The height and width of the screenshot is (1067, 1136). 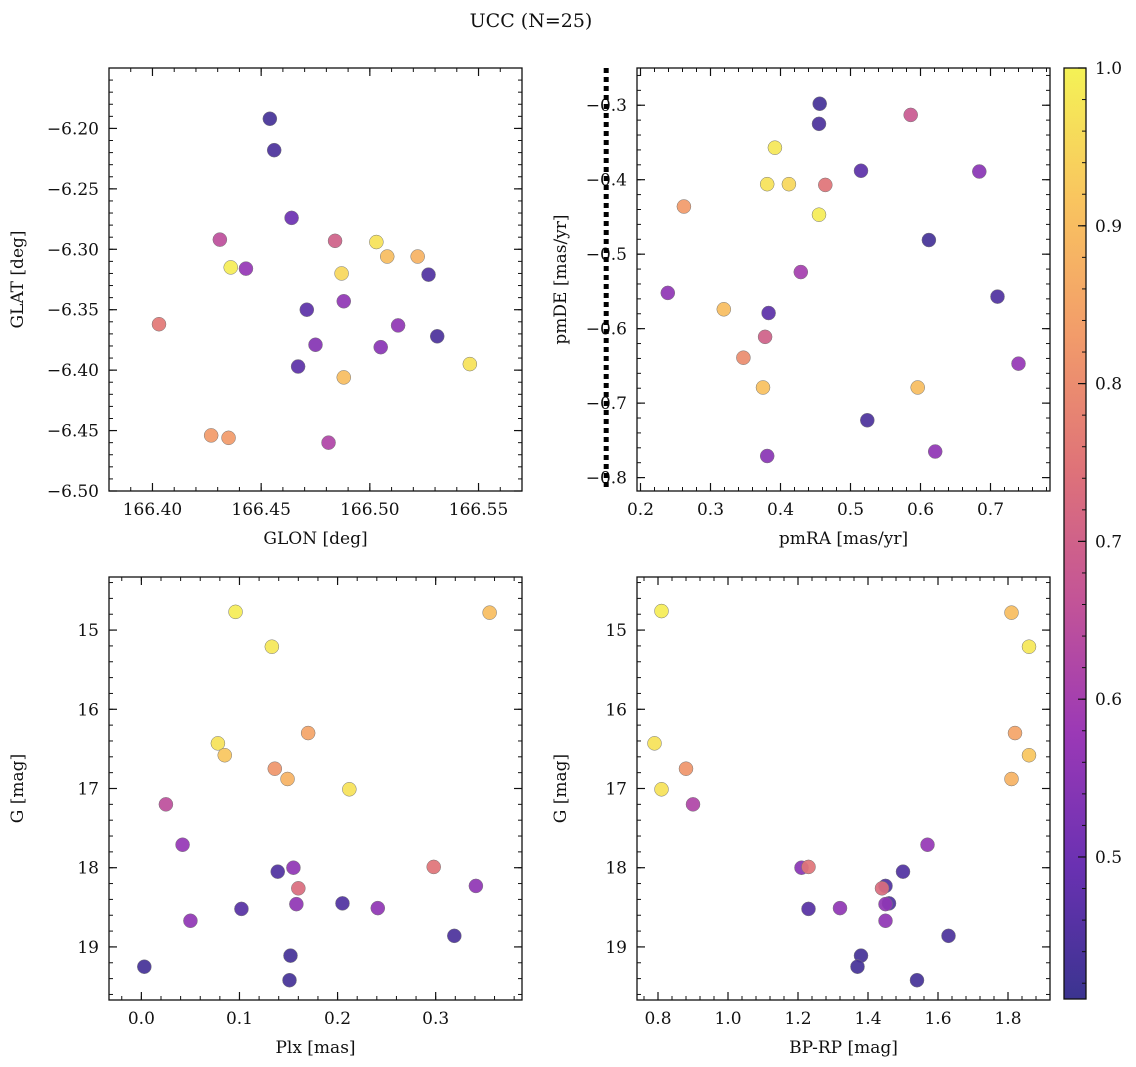 What do you see at coordinates (478, 510) in the screenshot?
I see `x-tick-label: 166.55` at bounding box center [478, 510].